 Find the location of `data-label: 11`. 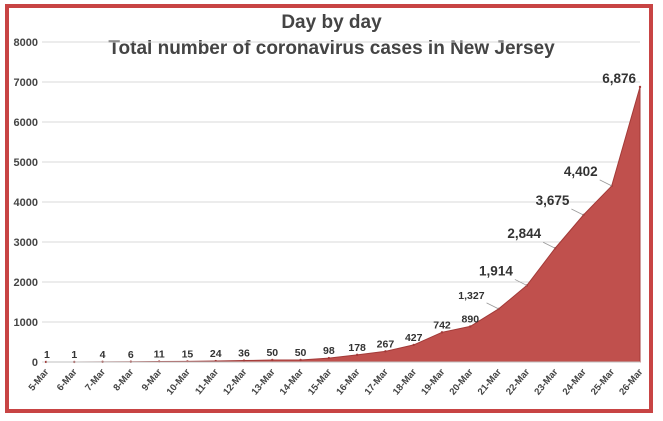

data-label: 11 is located at coordinates (159, 355).